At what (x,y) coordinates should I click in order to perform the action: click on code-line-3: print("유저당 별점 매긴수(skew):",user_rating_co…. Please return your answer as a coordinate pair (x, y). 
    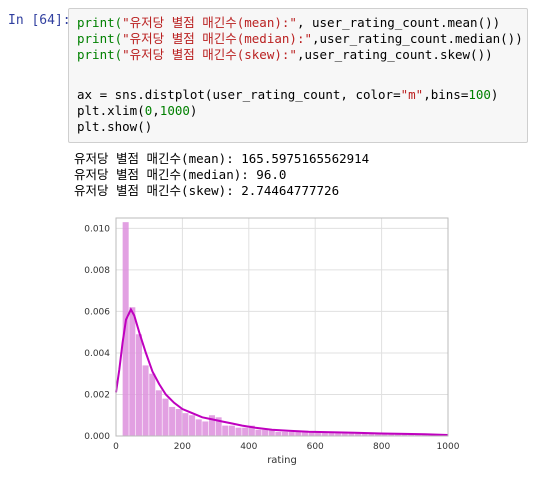
    Looking at the image, I should click on (285, 55).